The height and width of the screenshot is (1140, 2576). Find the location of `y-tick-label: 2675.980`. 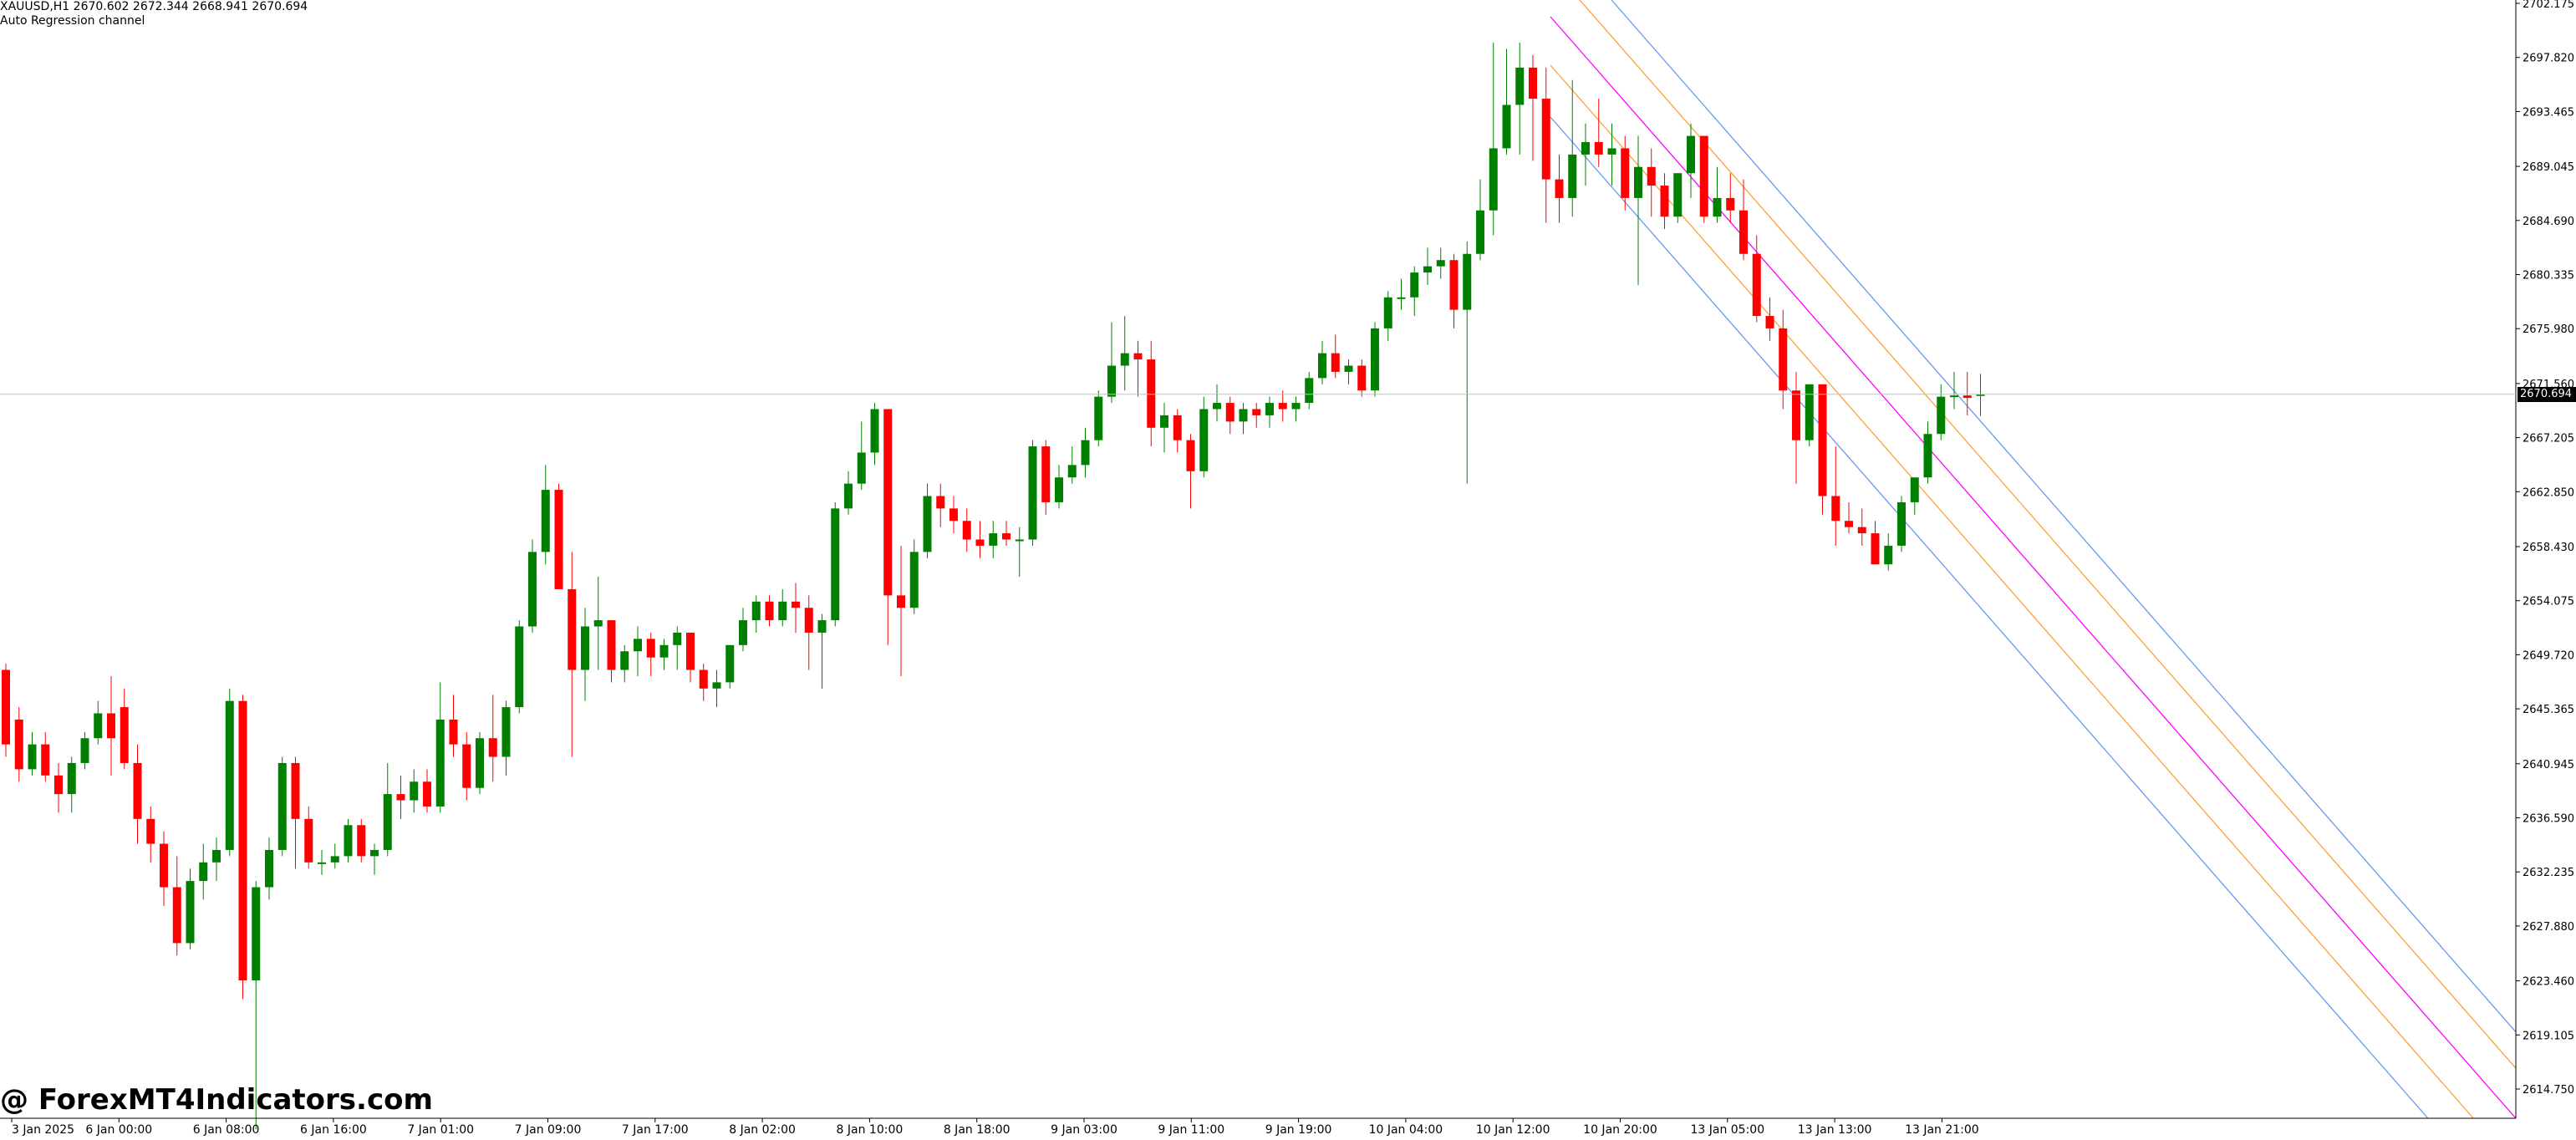

y-tick-label: 2675.980 is located at coordinates (2548, 329).